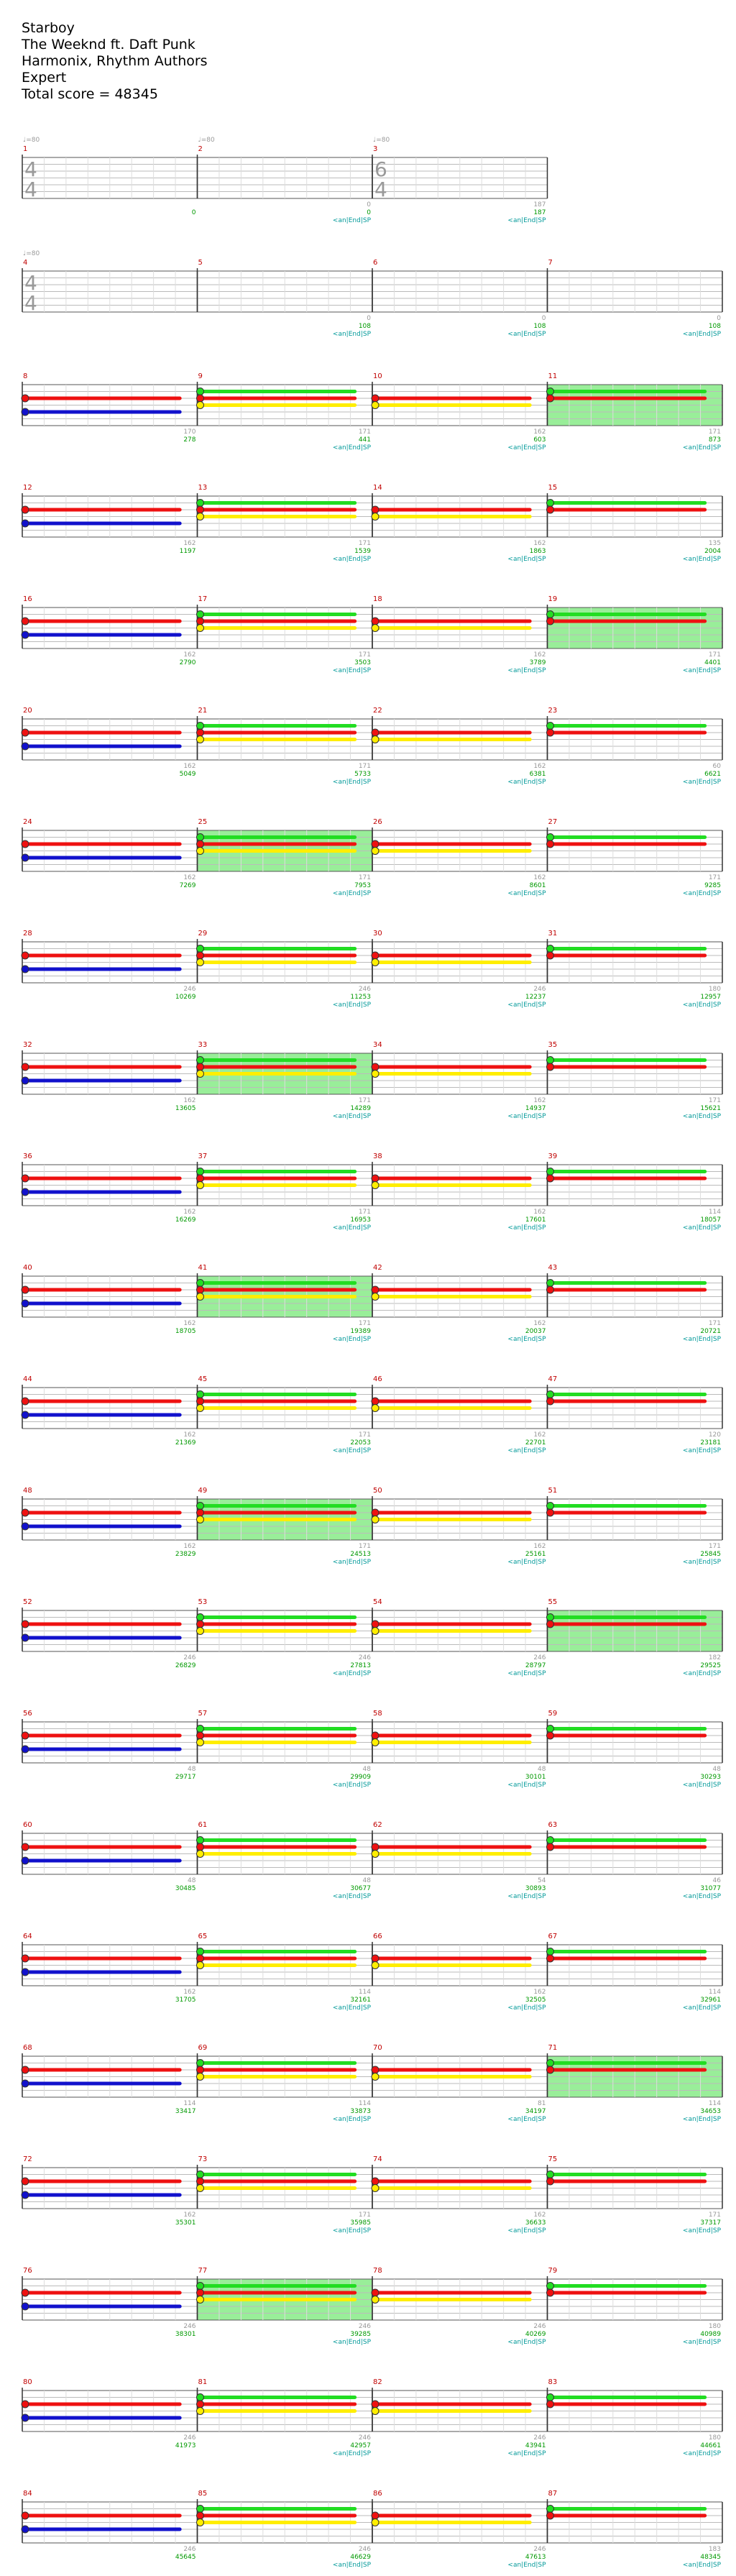 This screenshot has width=736, height=2576. What do you see at coordinates (538, 885) in the screenshot?
I see `running-score: 8601` at bounding box center [538, 885].